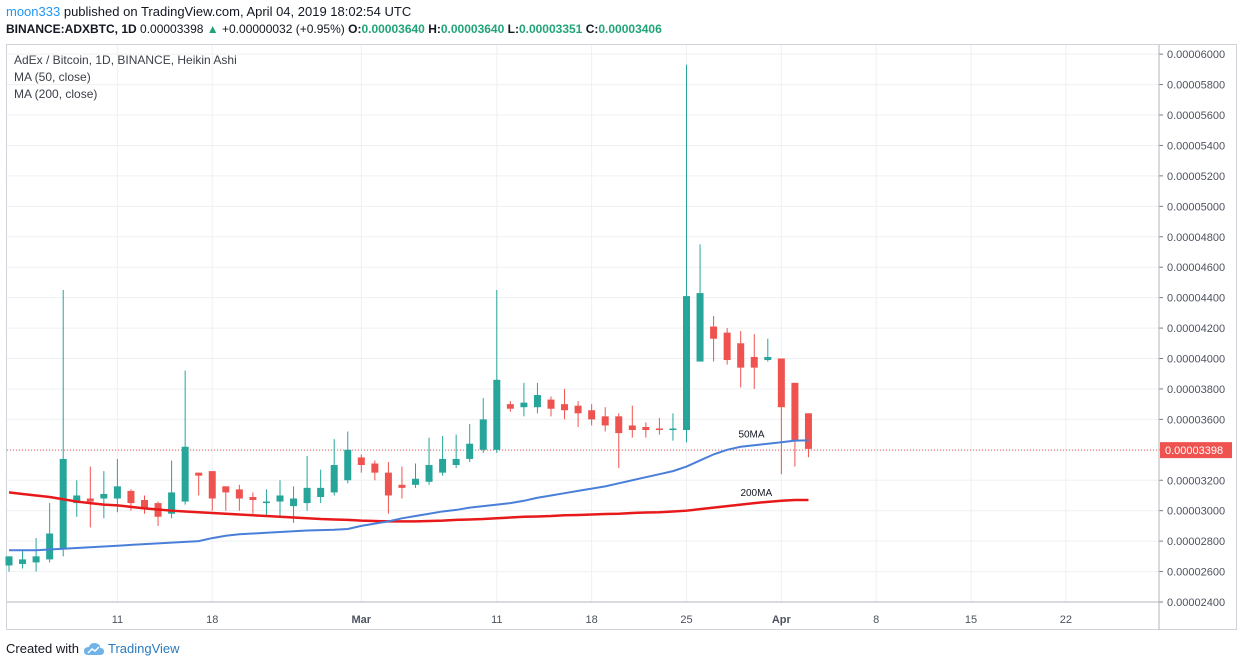 This screenshot has width=1243, height=667. What do you see at coordinates (1196, 542) in the screenshot?
I see `y-tick-label: 0.00002800` at bounding box center [1196, 542].